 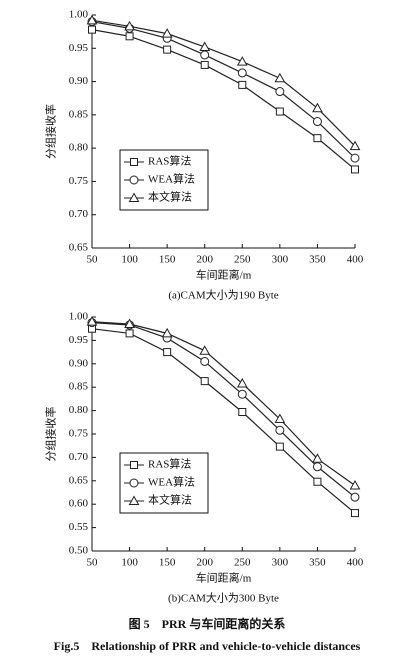 I want to click on y-tick-label: 0.50, so click(x=79, y=551).